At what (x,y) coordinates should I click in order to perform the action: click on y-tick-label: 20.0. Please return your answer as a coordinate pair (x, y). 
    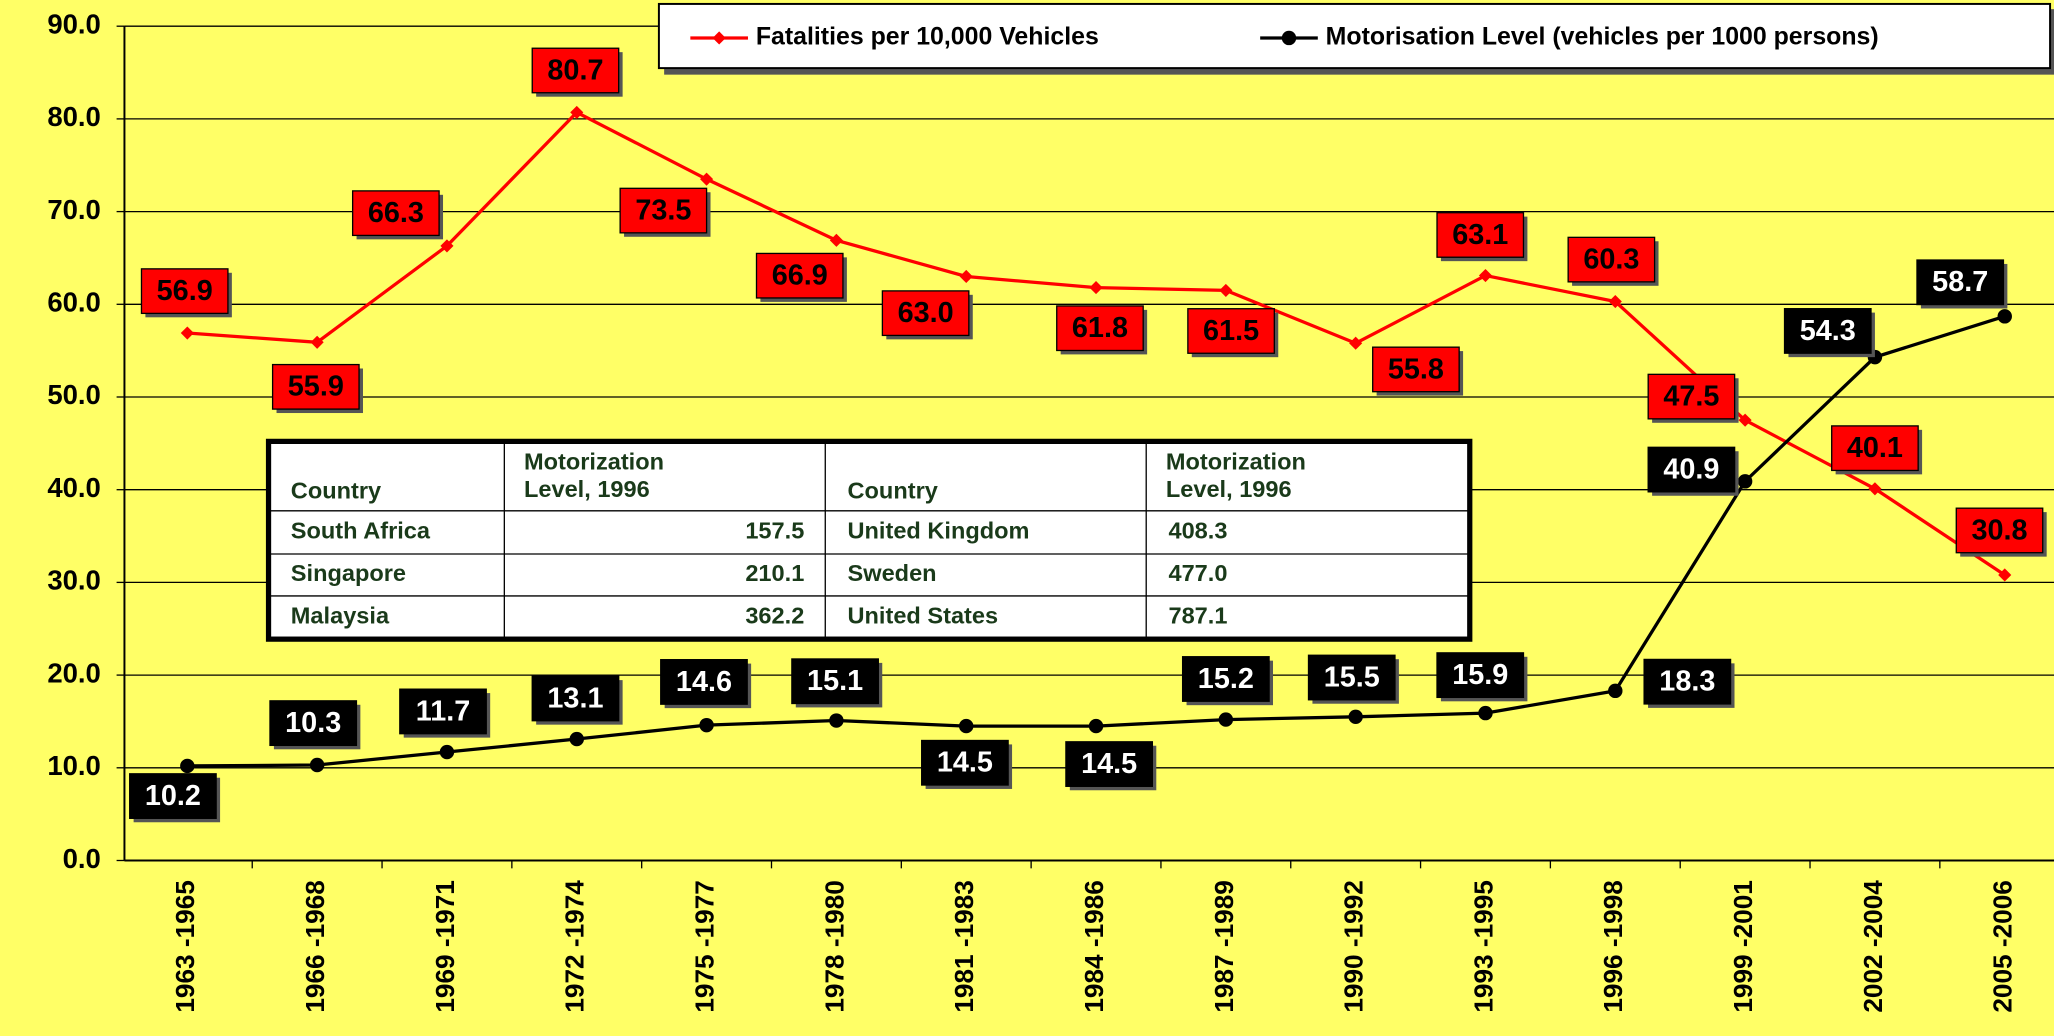
    Looking at the image, I should click on (74, 672).